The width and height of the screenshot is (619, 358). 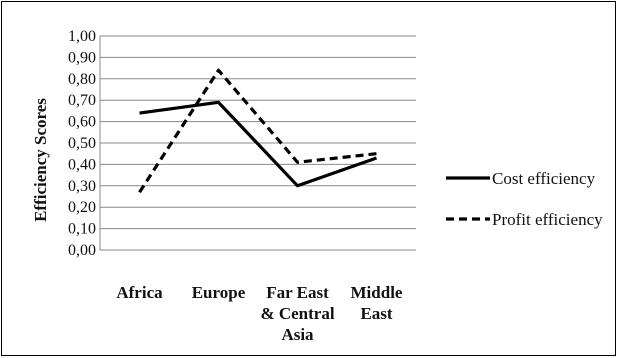 What do you see at coordinates (376, 313) in the screenshot?
I see `x-tick-label-line: East` at bounding box center [376, 313].